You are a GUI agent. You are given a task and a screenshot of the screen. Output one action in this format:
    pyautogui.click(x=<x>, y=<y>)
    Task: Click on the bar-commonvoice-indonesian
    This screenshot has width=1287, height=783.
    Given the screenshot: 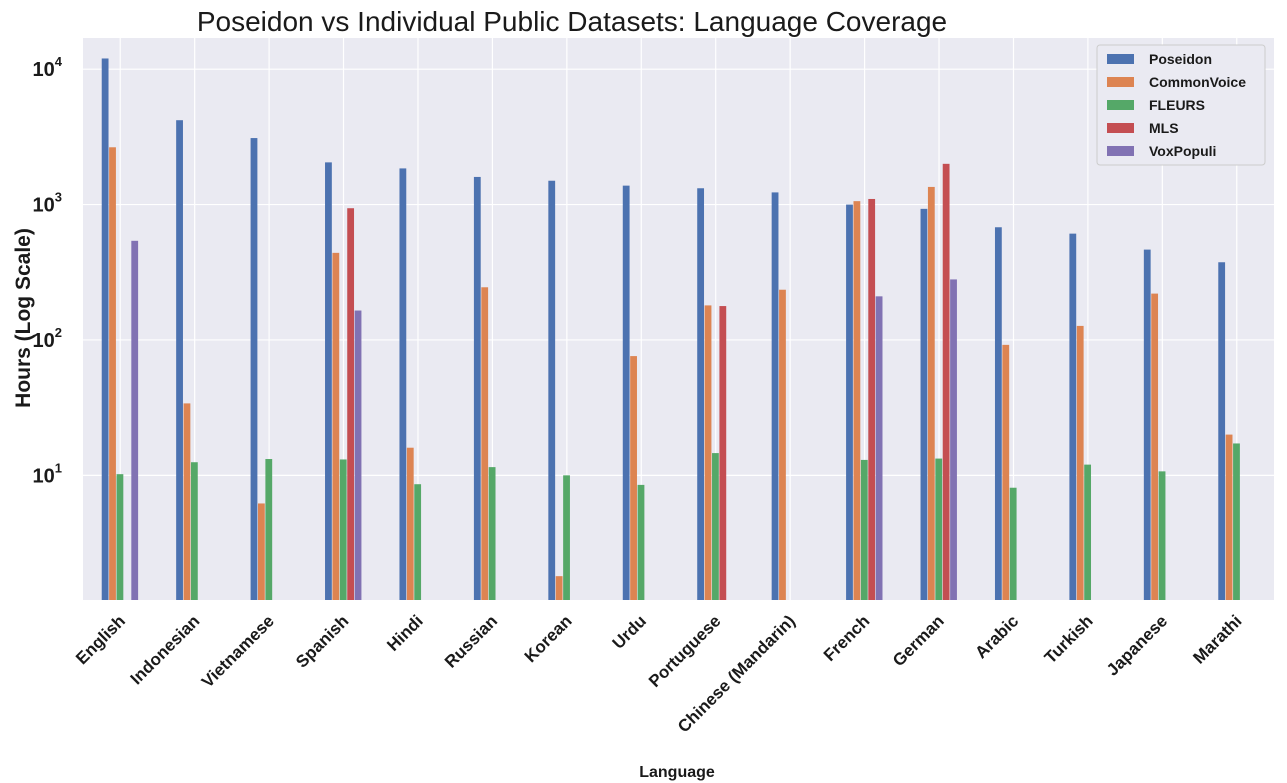 What is the action you would take?
    pyautogui.click(x=187, y=501)
    